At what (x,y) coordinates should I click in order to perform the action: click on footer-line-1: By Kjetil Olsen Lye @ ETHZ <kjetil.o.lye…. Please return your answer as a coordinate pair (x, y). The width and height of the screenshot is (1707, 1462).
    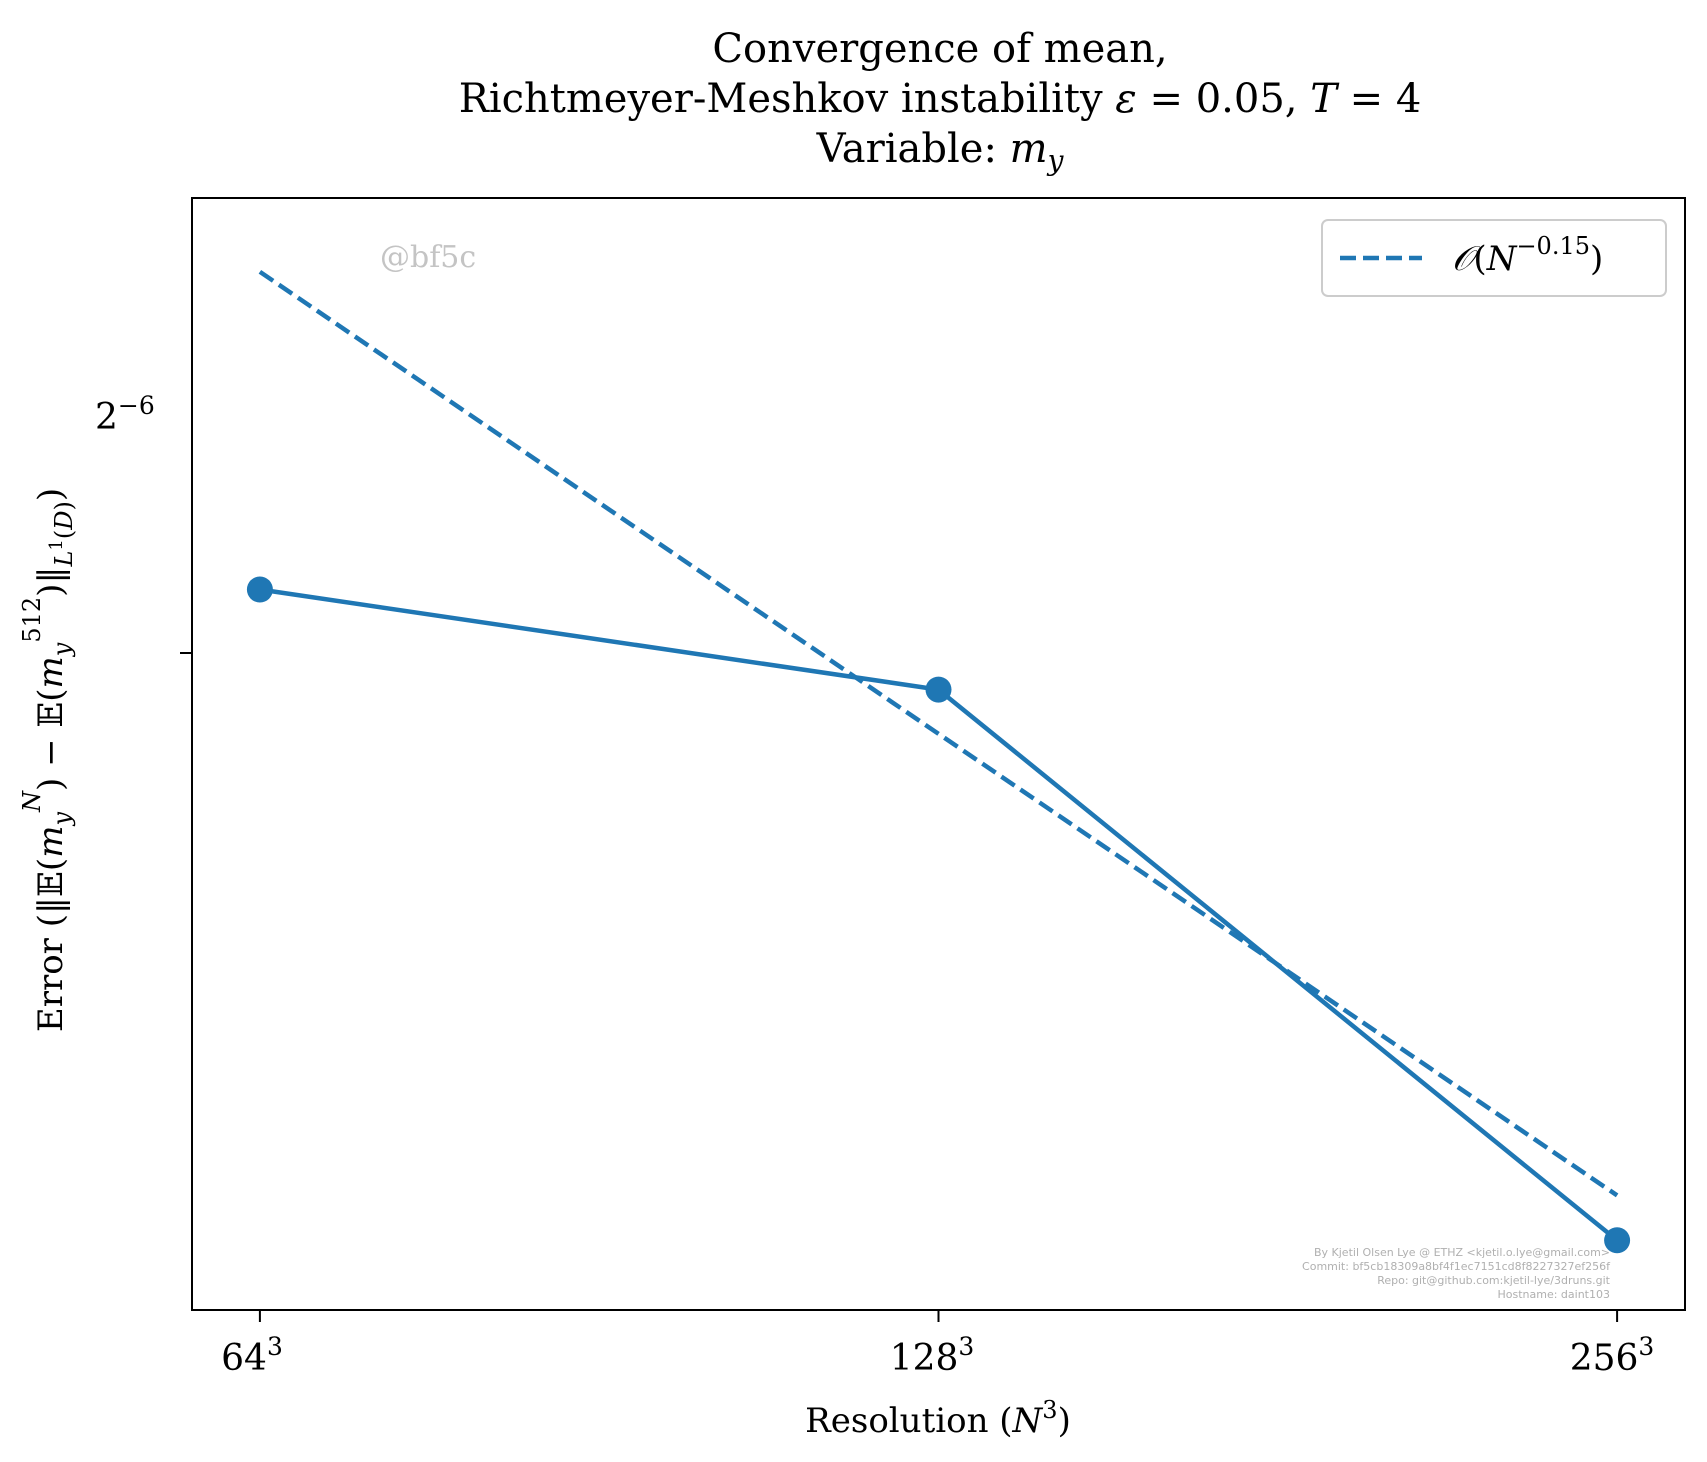
    Looking at the image, I should click on (1462, 1252).